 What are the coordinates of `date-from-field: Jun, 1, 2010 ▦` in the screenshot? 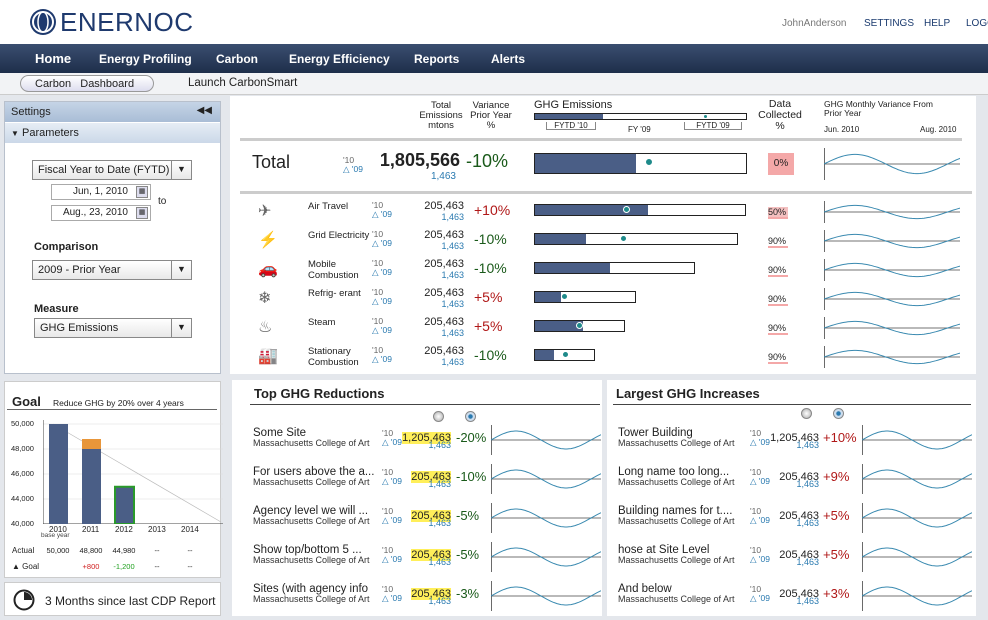 It's located at (101, 192).